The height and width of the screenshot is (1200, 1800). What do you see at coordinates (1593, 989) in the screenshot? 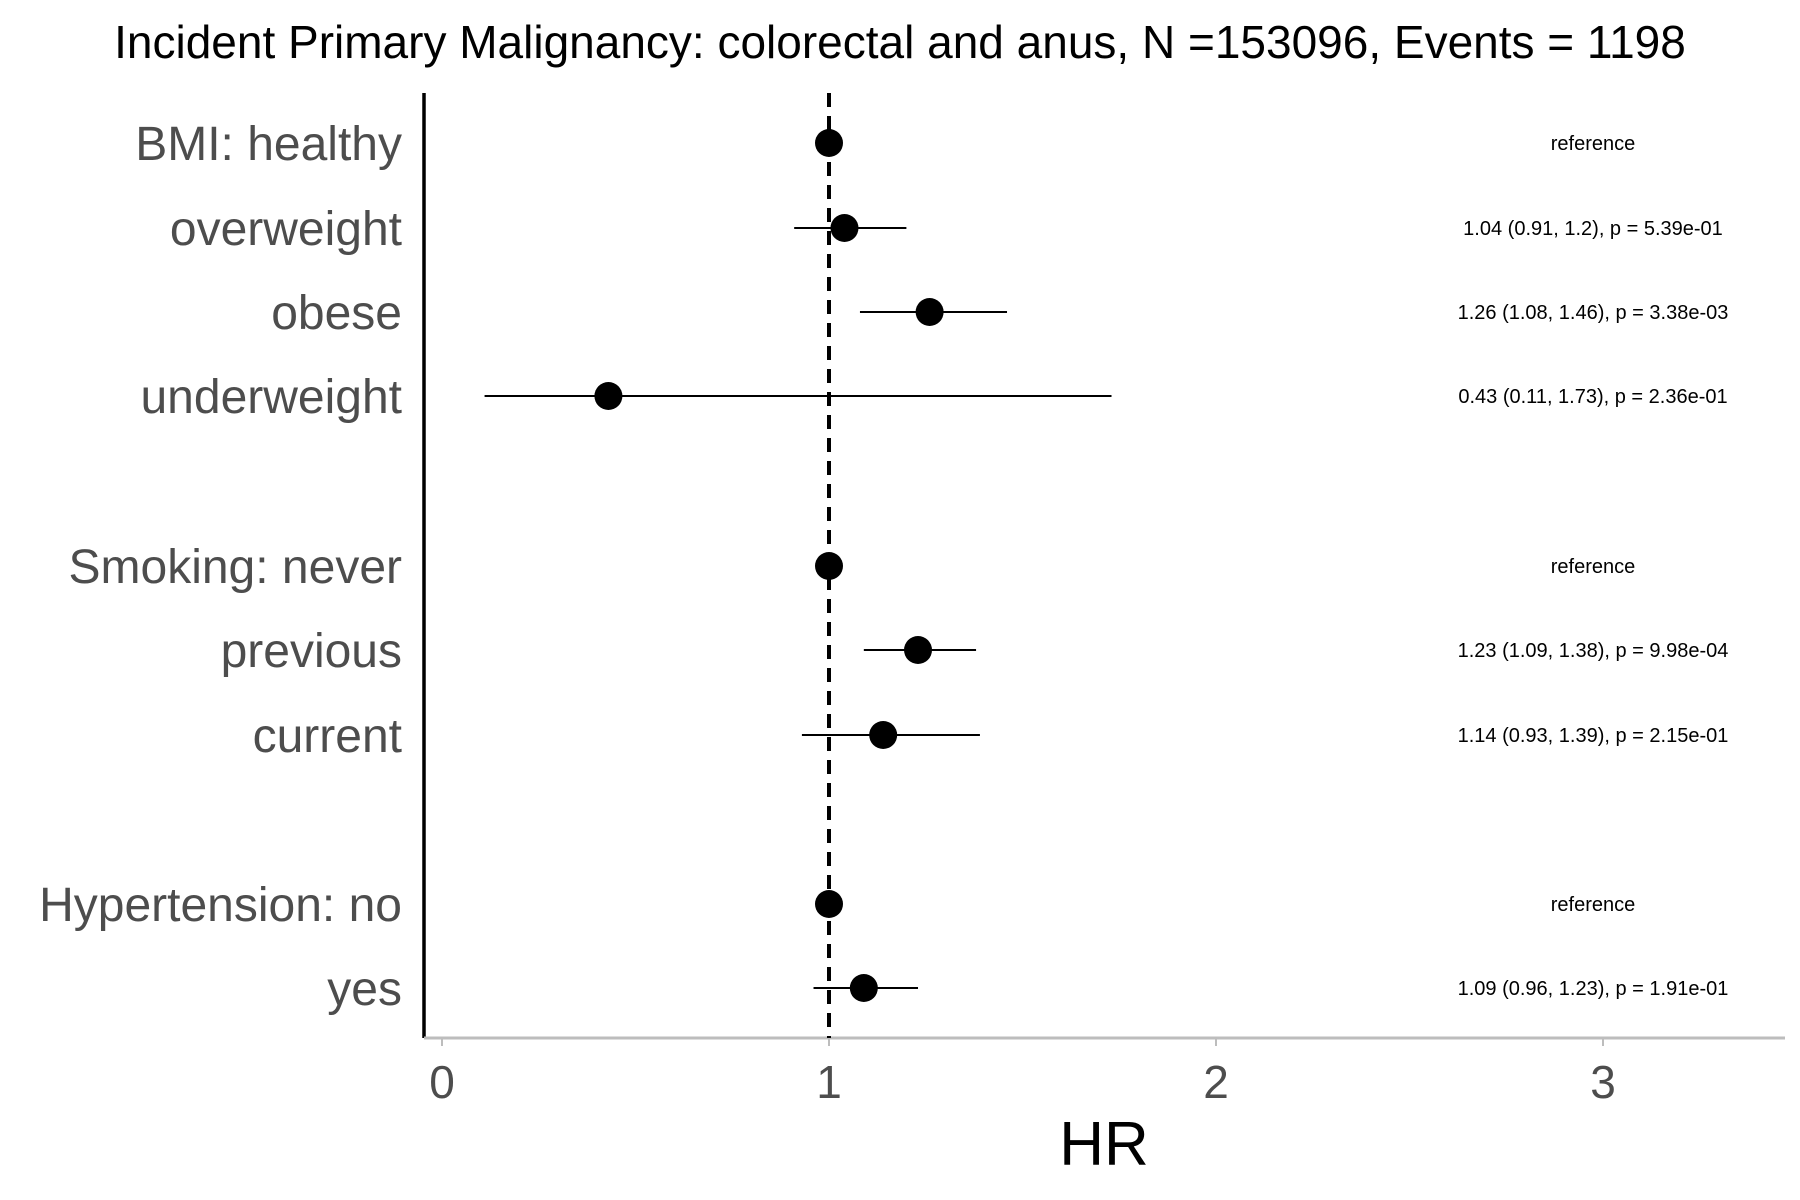
I see `row-annotation: 1.09 (0.96, 1.23), p = 1.91e-01` at bounding box center [1593, 989].